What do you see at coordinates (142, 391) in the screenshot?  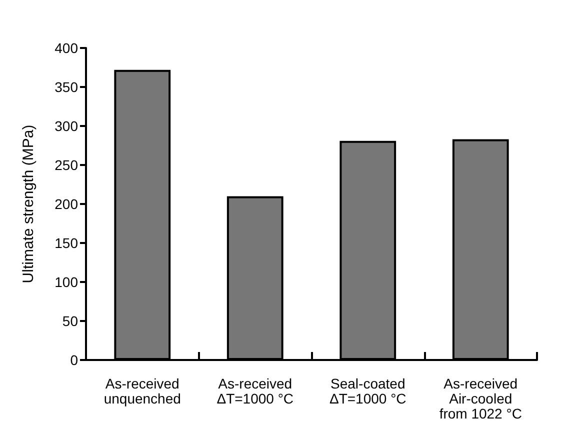 I see `x-tick-label: As-received unquenched` at bounding box center [142, 391].